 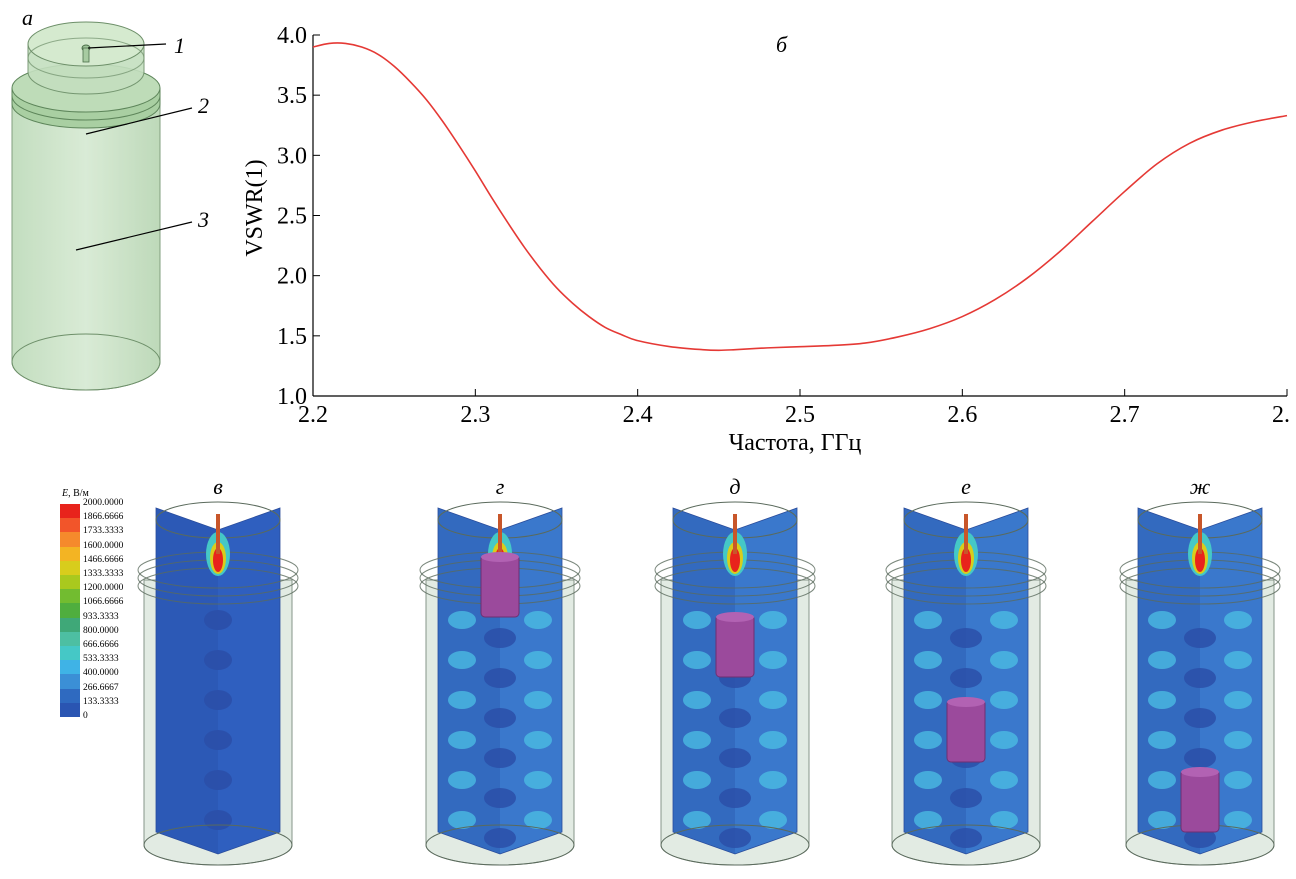 What do you see at coordinates (735, 646) in the screenshot?
I see `load-object` at bounding box center [735, 646].